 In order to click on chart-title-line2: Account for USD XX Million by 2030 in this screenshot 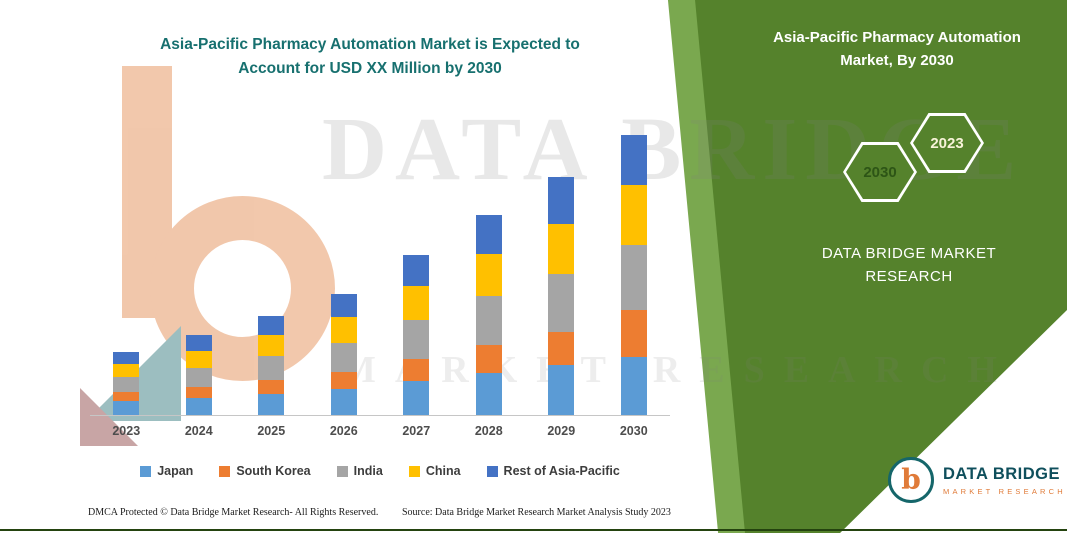, I will do `click(370, 69)`.